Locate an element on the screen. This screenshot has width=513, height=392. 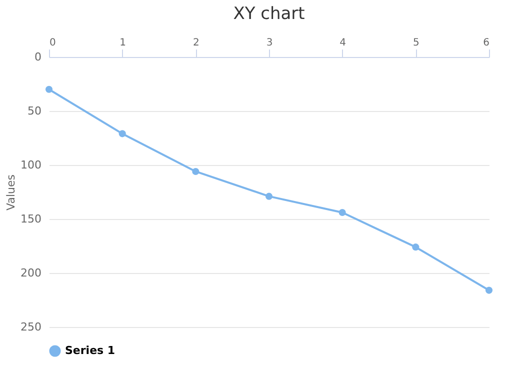
x-tick-label: 1 is located at coordinates (123, 43).